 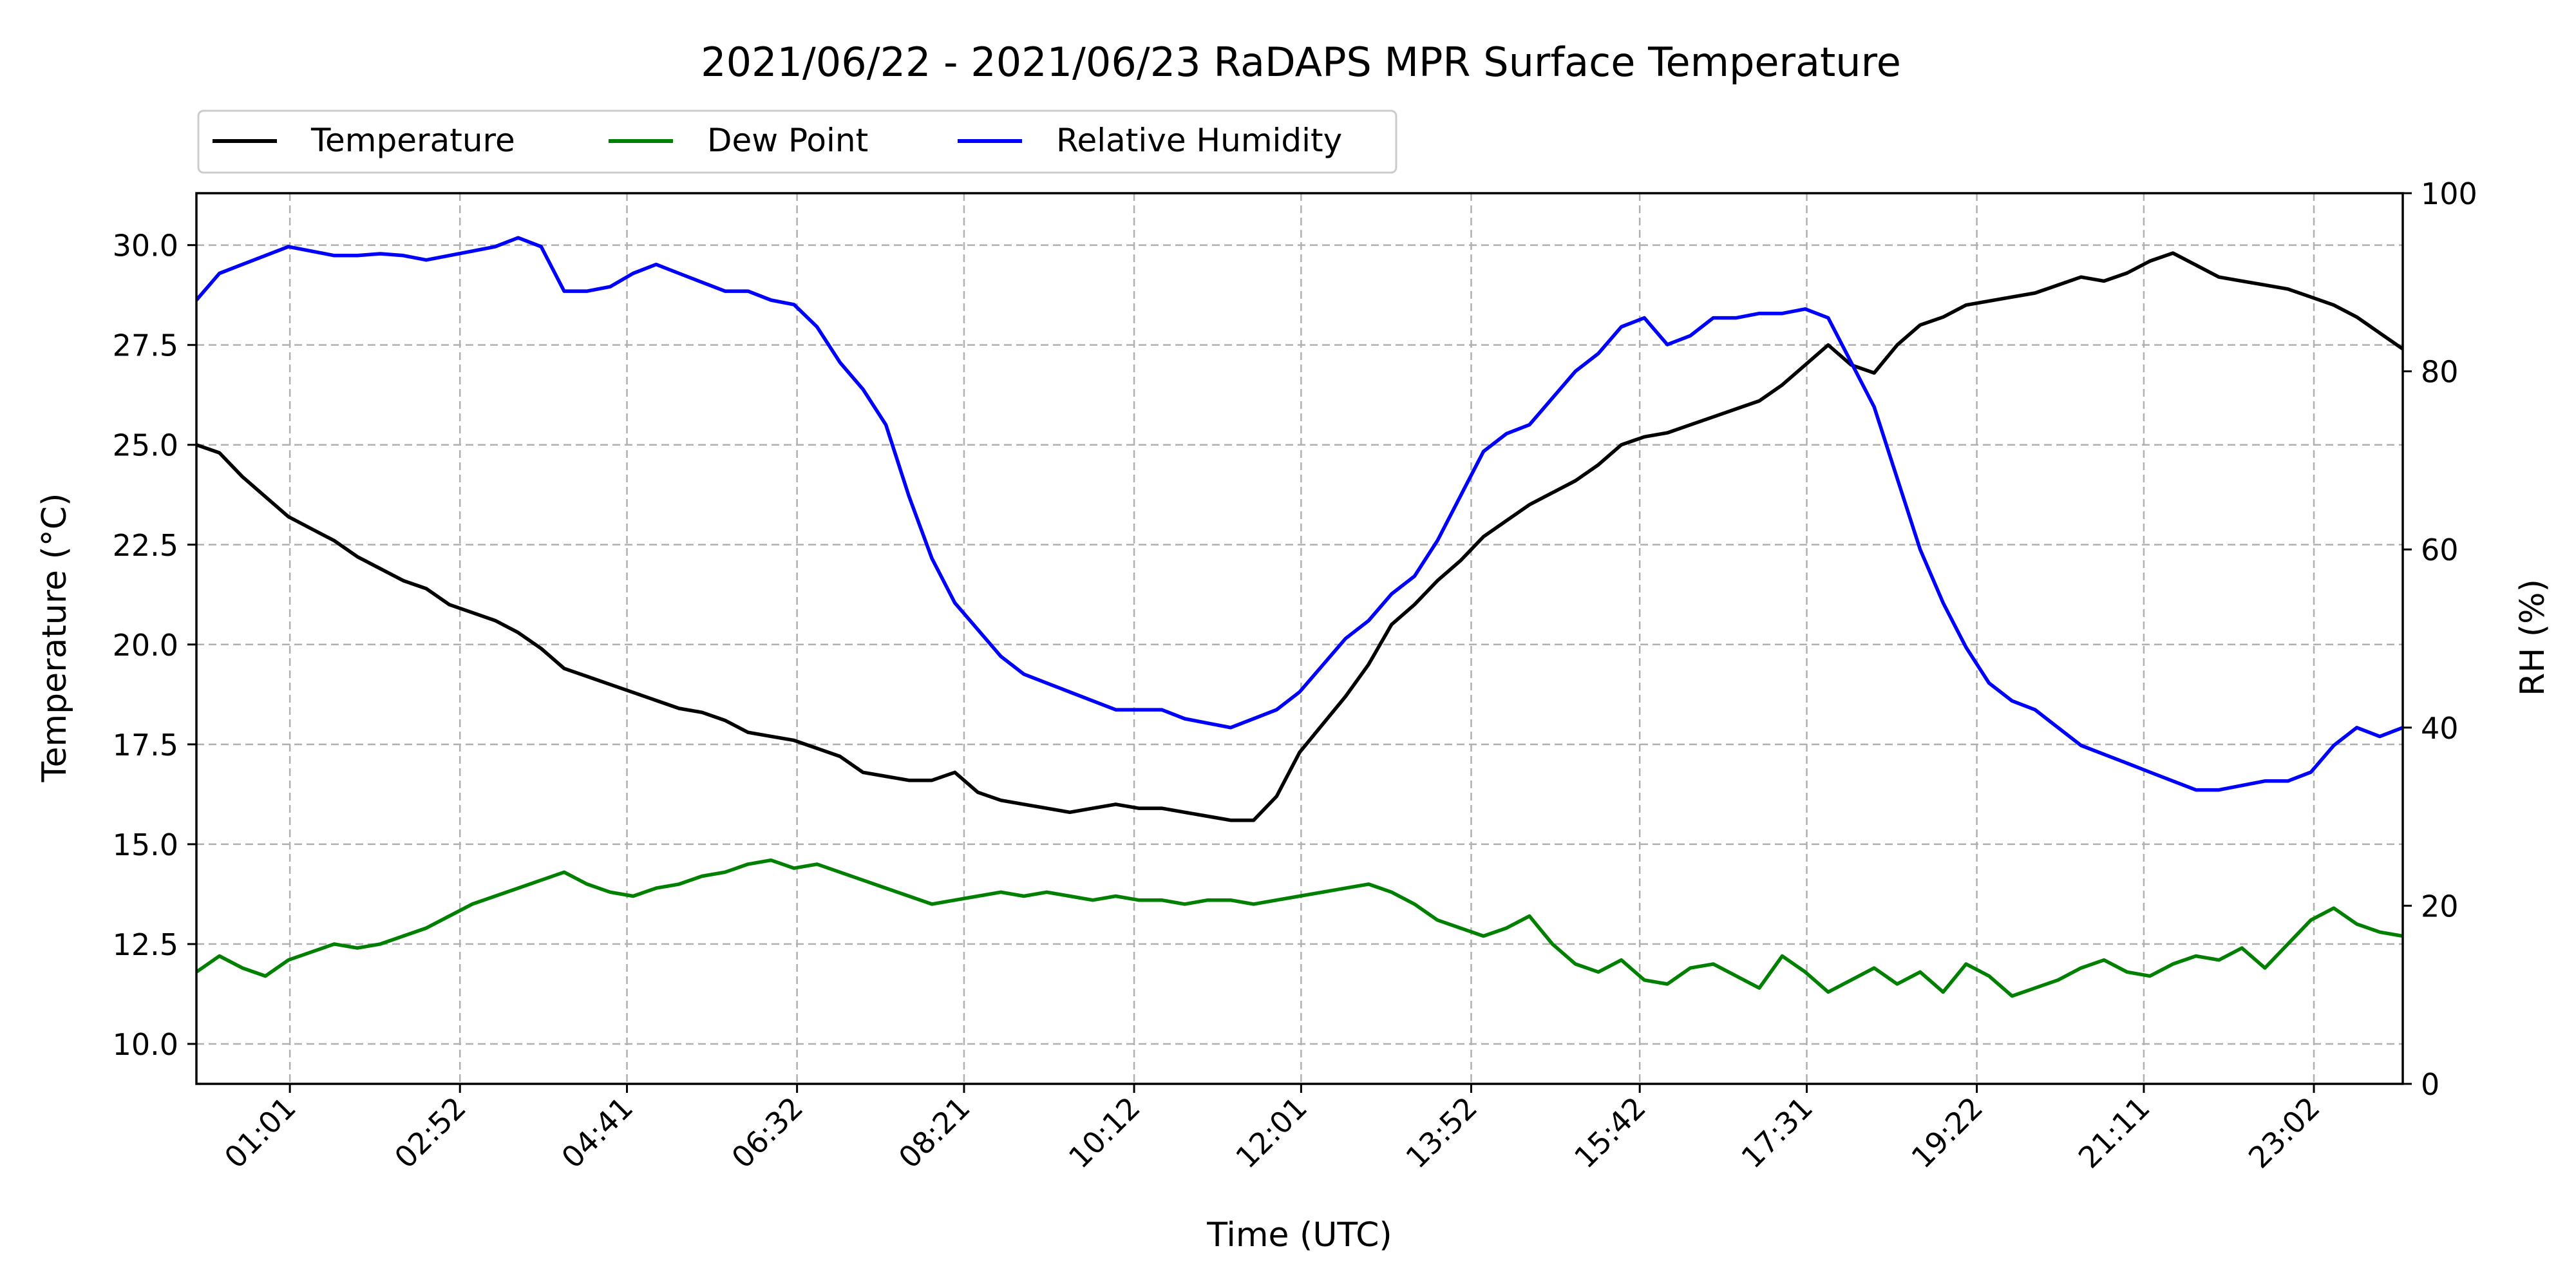 What do you see at coordinates (787, 140) in the screenshot?
I see `legend-label: Dew Point` at bounding box center [787, 140].